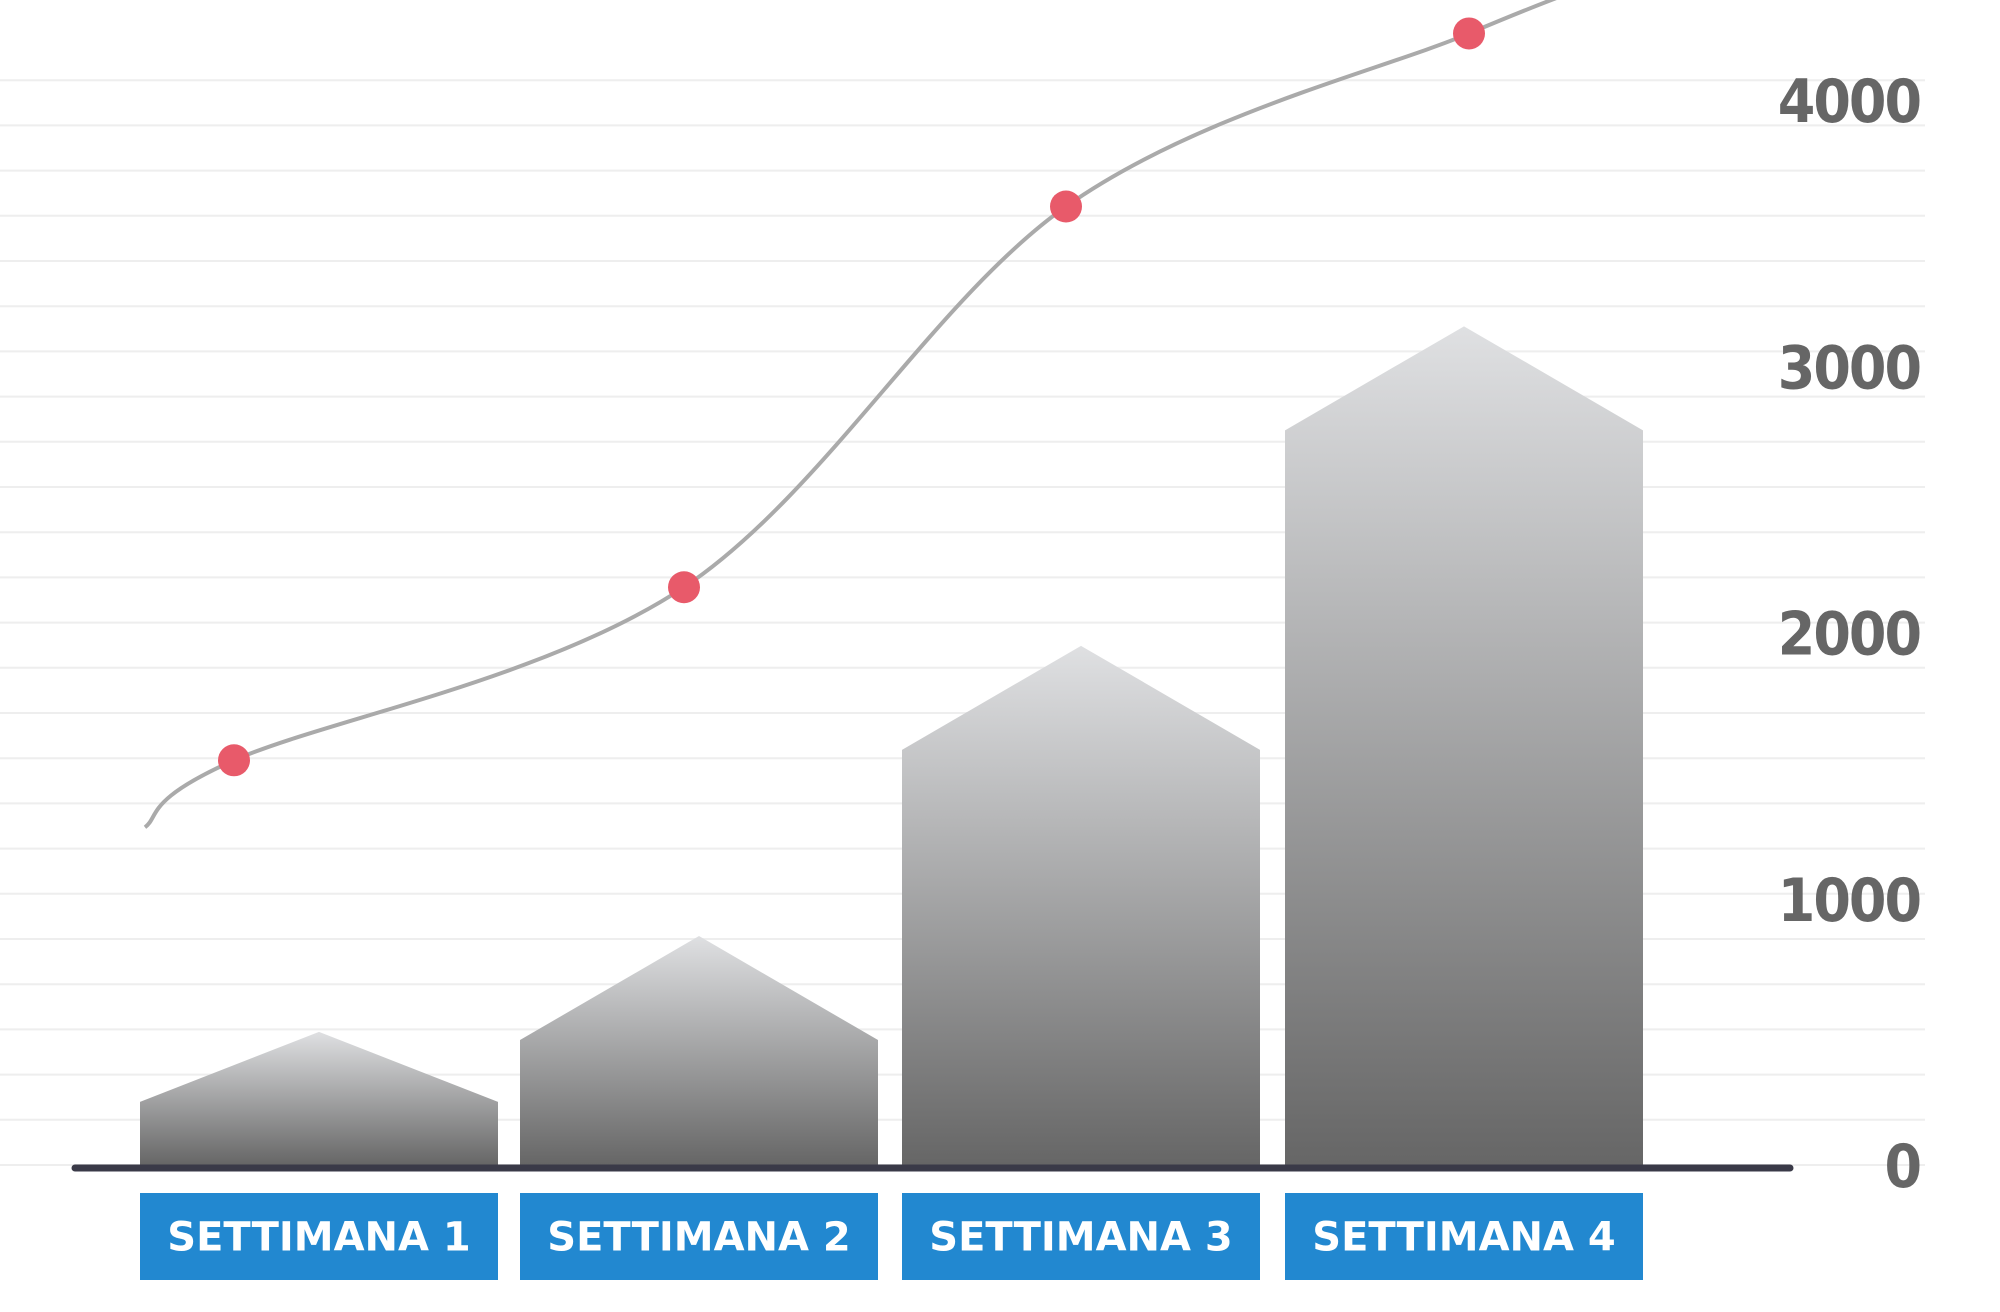 The width and height of the screenshot is (2000, 1312). What do you see at coordinates (1849, 635) in the screenshot?
I see `y-tick-label: 2000` at bounding box center [1849, 635].